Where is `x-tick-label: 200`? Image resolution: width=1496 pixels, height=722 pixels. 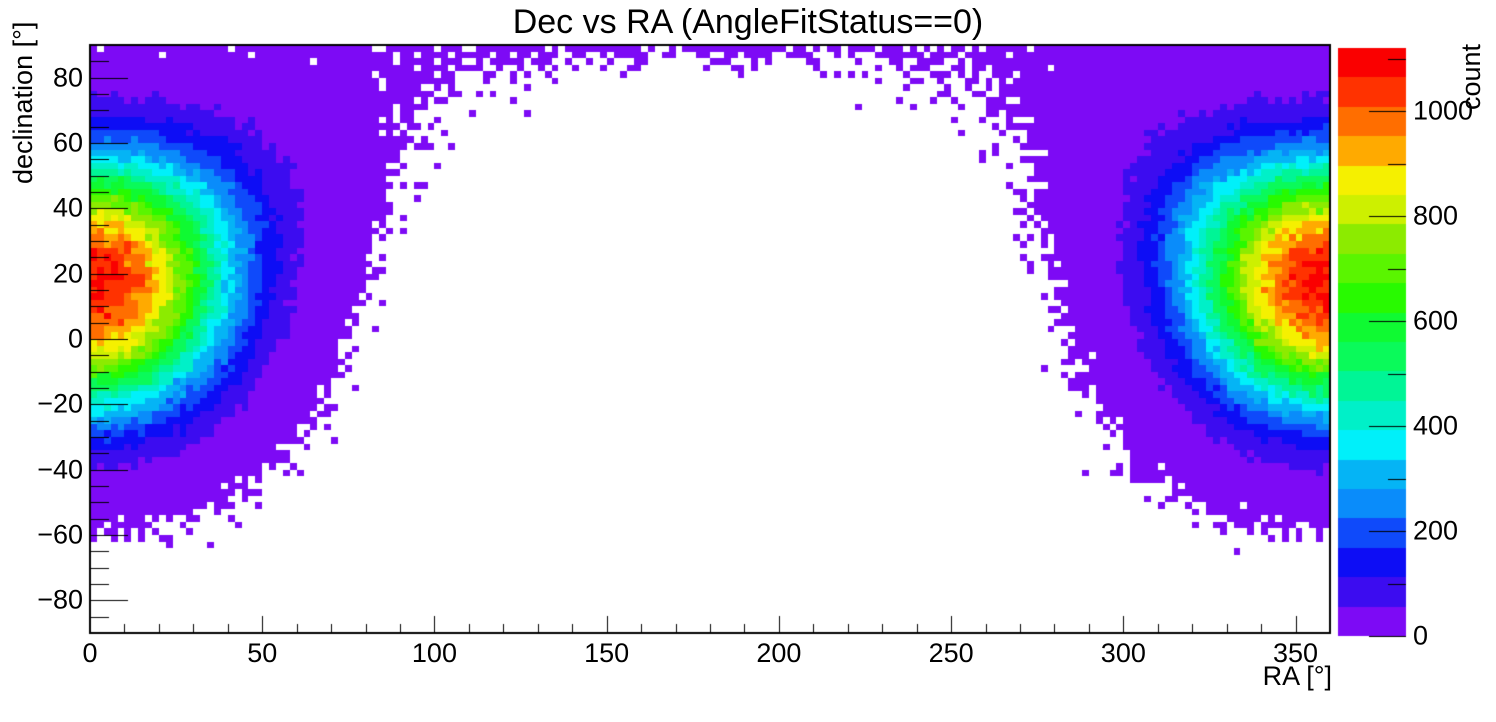
x-tick-label: 200 is located at coordinates (779, 653).